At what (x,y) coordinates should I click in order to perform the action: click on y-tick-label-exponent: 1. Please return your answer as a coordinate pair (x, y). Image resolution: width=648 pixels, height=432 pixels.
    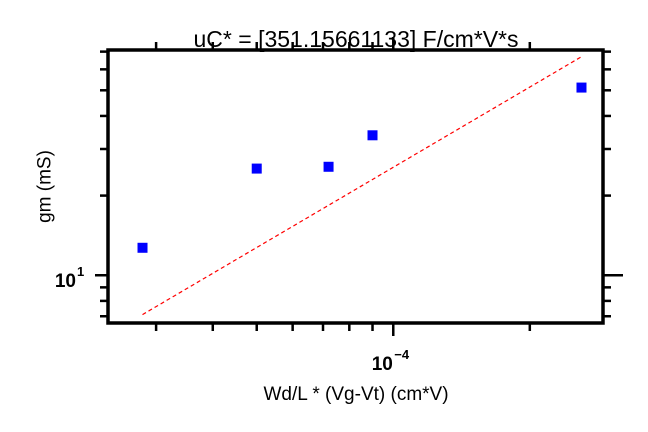
    Looking at the image, I should click on (80, 271).